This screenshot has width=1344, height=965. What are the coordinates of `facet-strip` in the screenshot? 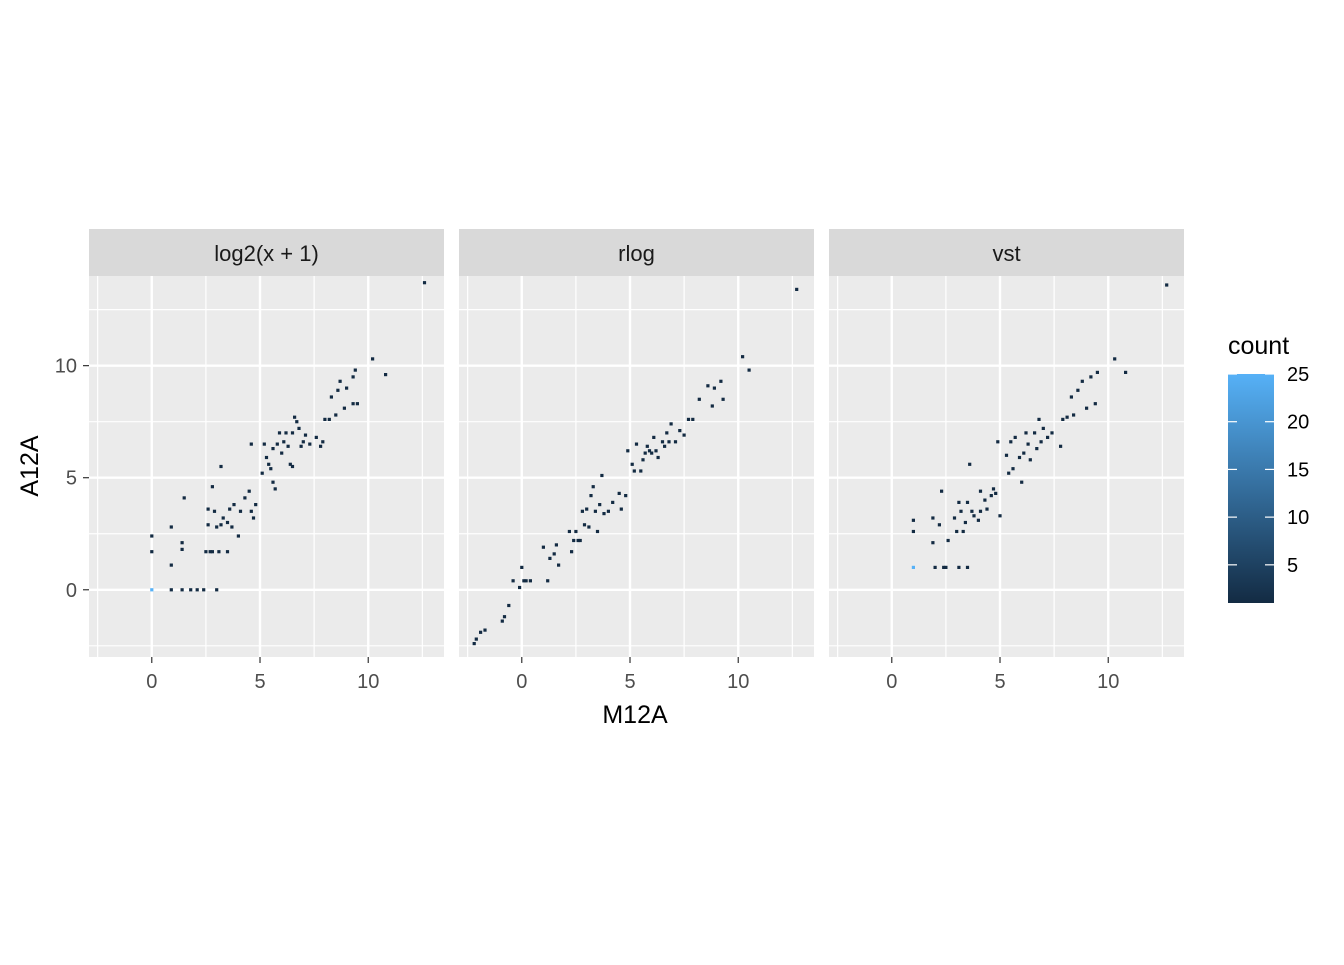 It's located at (636, 252).